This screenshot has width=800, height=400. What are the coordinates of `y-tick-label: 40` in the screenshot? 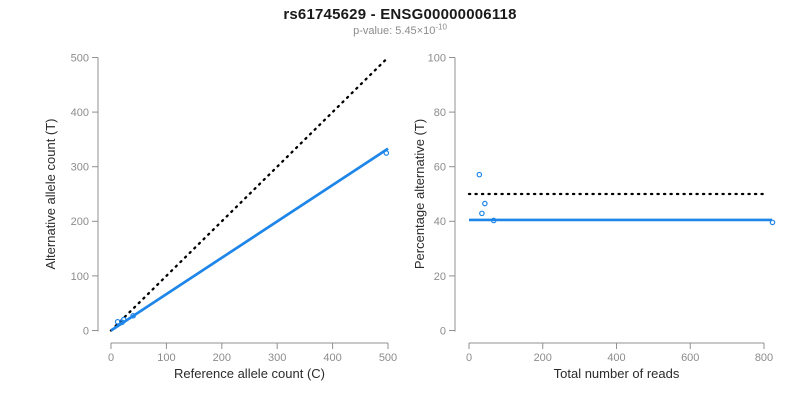 It's located at (440, 222).